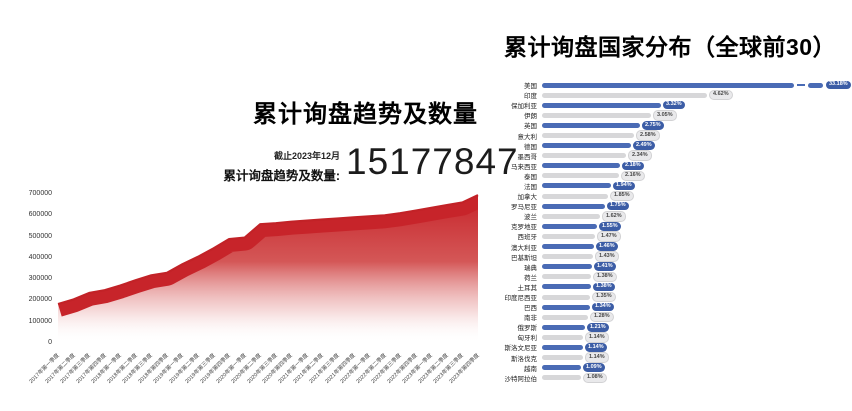  I want to click on value-badge: 1.47%, so click(609, 236).